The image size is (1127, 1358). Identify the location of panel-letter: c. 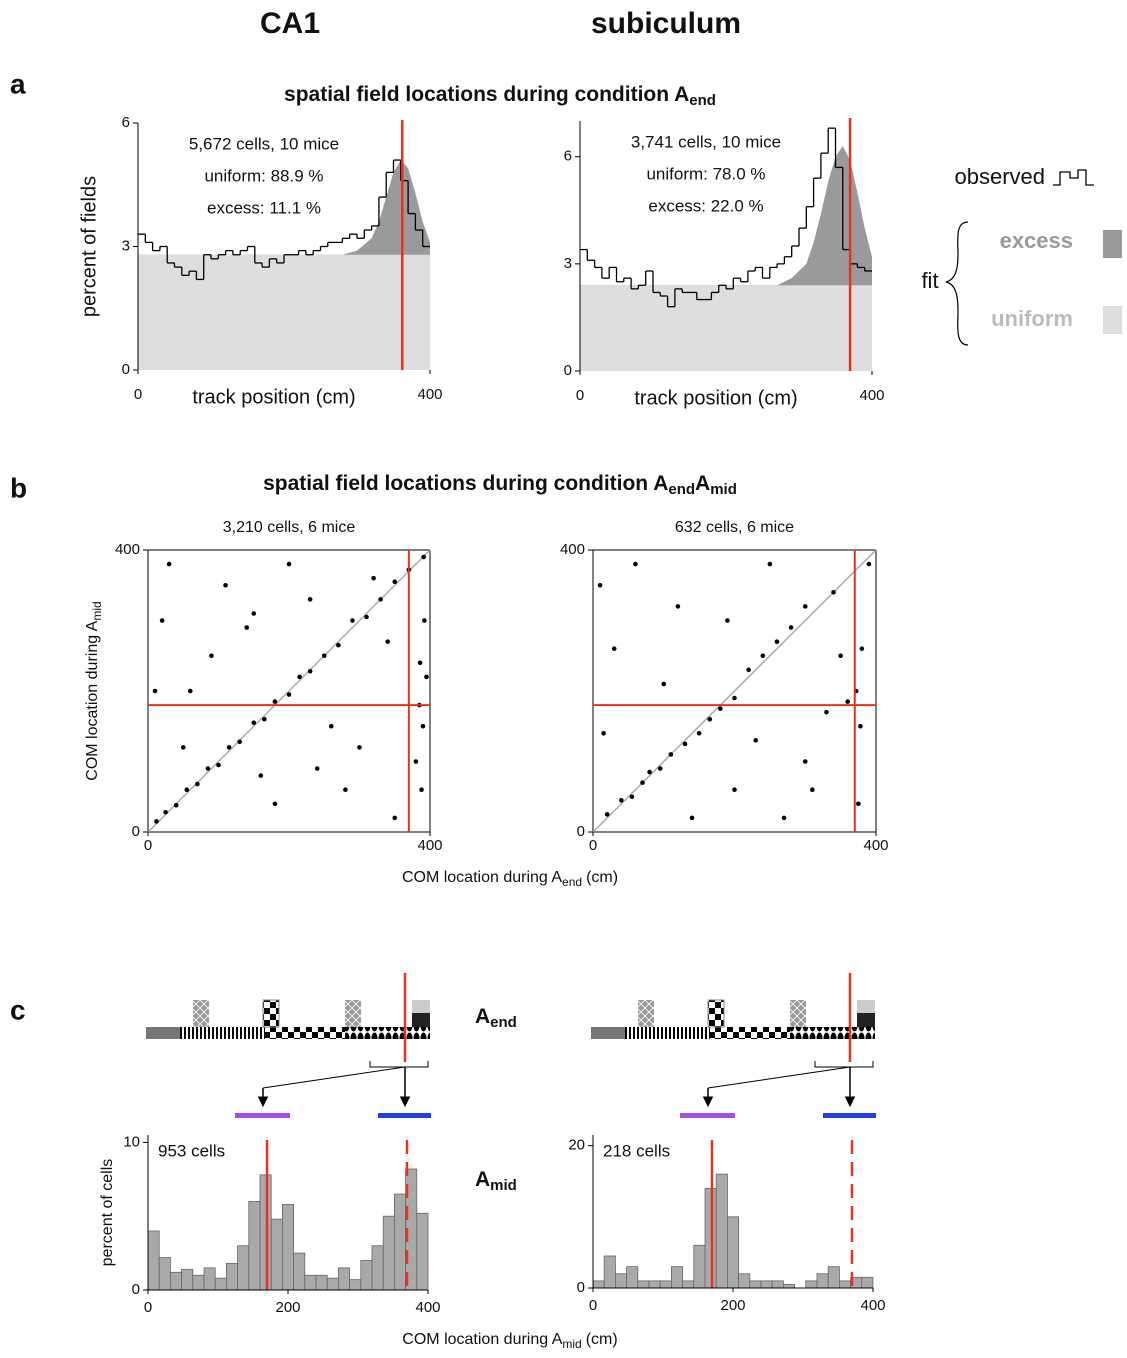
(18, 1009).